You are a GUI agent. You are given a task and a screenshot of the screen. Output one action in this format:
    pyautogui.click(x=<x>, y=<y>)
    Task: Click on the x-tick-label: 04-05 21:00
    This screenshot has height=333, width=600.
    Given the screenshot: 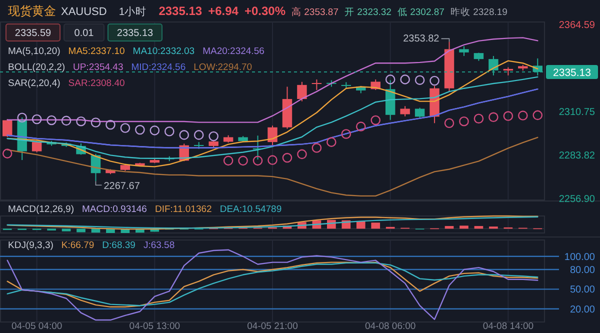 What is the action you would take?
    pyautogui.click(x=272, y=326)
    